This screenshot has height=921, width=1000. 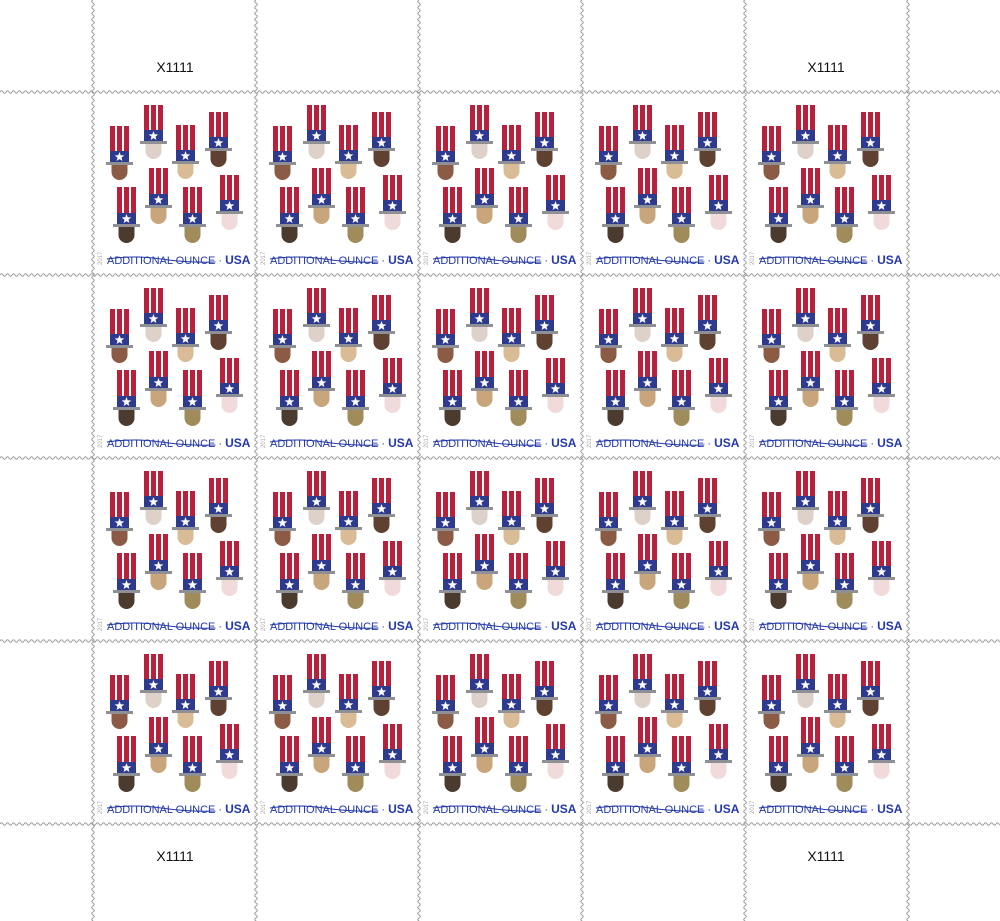 I want to click on stamp: 2017 ADDITIONAL OUNCE · USA, so click(x=500, y=186).